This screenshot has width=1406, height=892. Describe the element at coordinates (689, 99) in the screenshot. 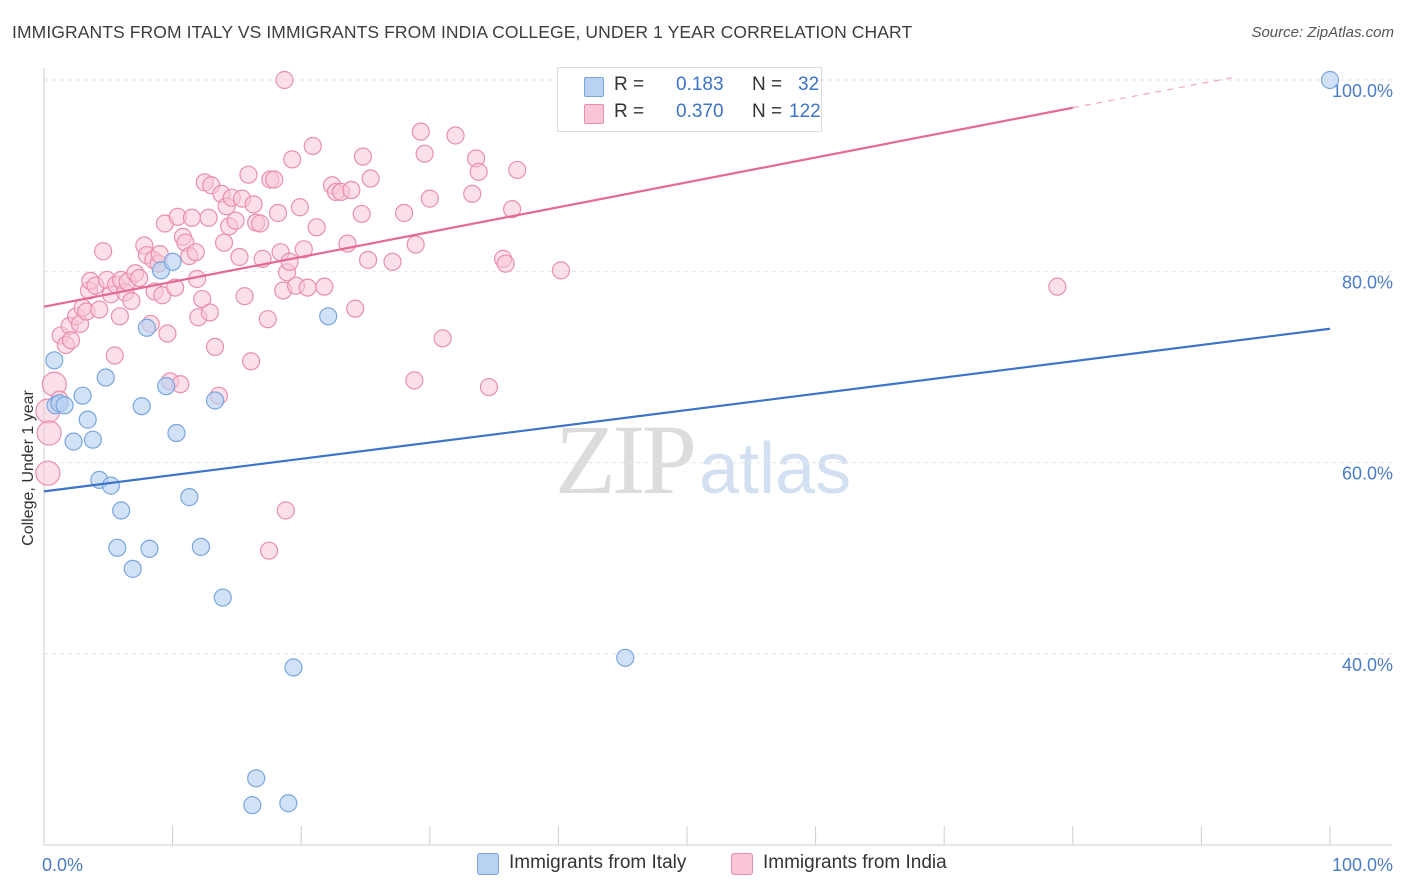

I see `correlation-legend: R = 0.183 N = 32 R = 0.370 N = 122` at that location.